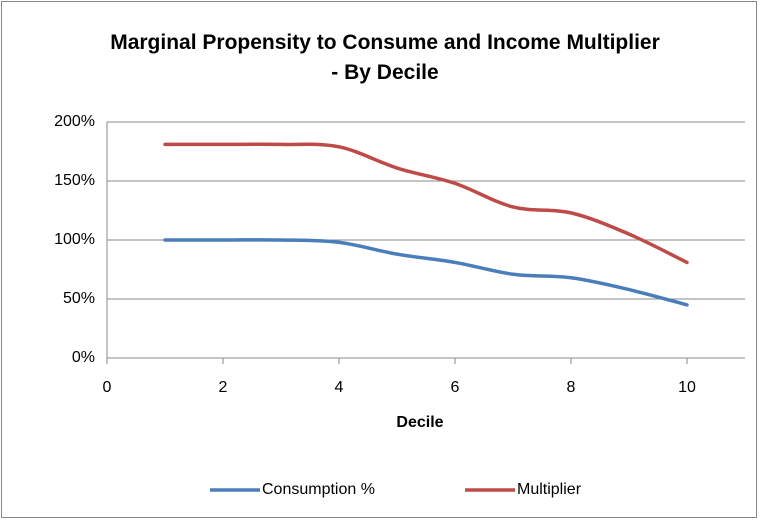 The image size is (771, 520). What do you see at coordinates (571, 387) in the screenshot?
I see `x-tick-label: 8` at bounding box center [571, 387].